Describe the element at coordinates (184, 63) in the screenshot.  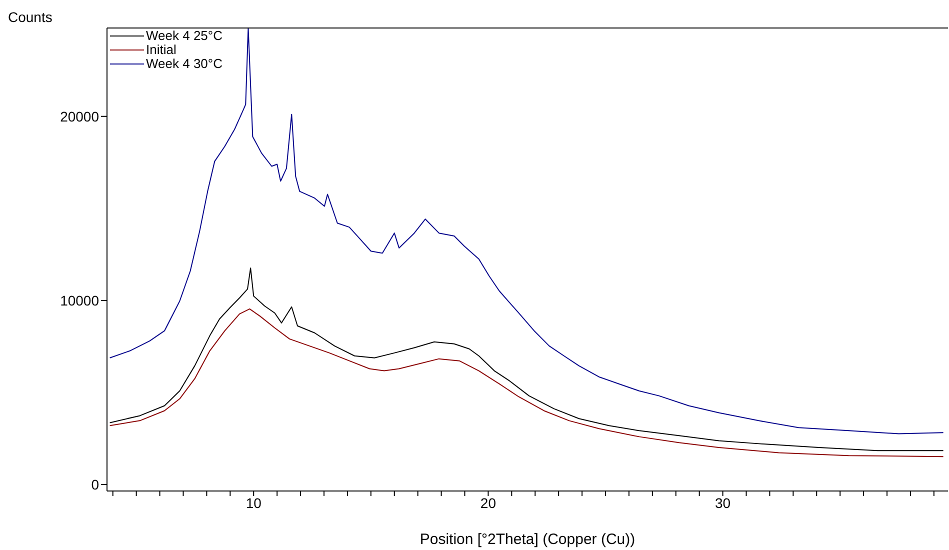
I see `legend-label: Week 4 30°C` at that location.